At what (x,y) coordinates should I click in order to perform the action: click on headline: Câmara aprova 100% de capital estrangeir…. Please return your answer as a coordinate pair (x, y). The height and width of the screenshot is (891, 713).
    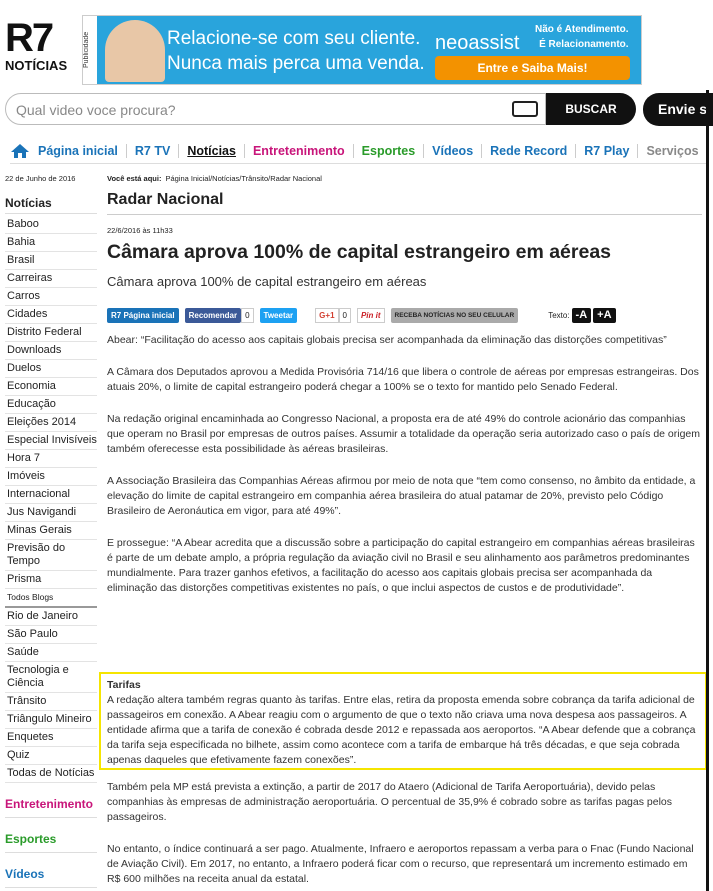
    Looking at the image, I should click on (359, 252).